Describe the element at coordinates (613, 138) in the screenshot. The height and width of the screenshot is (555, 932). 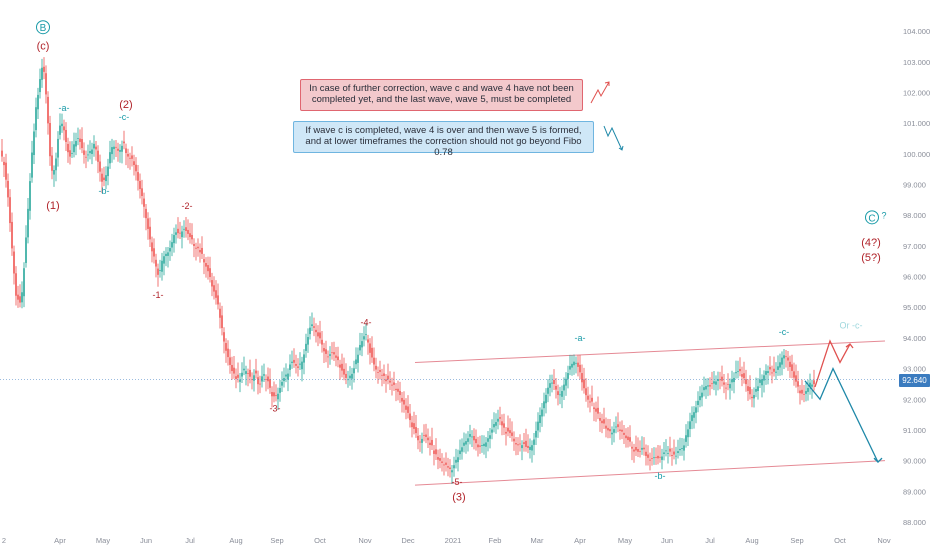
I see `zigzag-down-icon` at that location.